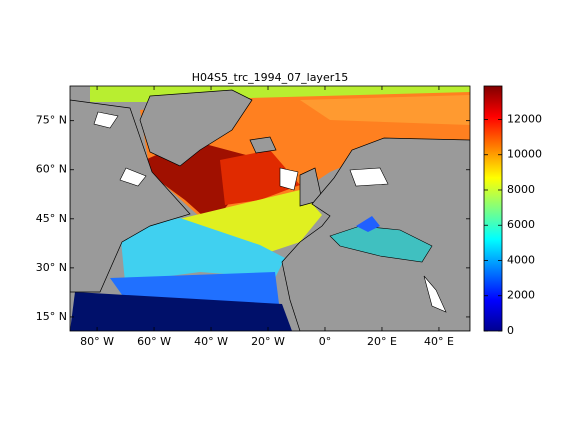  I want to click on x-tick-label: 40° W, so click(211, 341).